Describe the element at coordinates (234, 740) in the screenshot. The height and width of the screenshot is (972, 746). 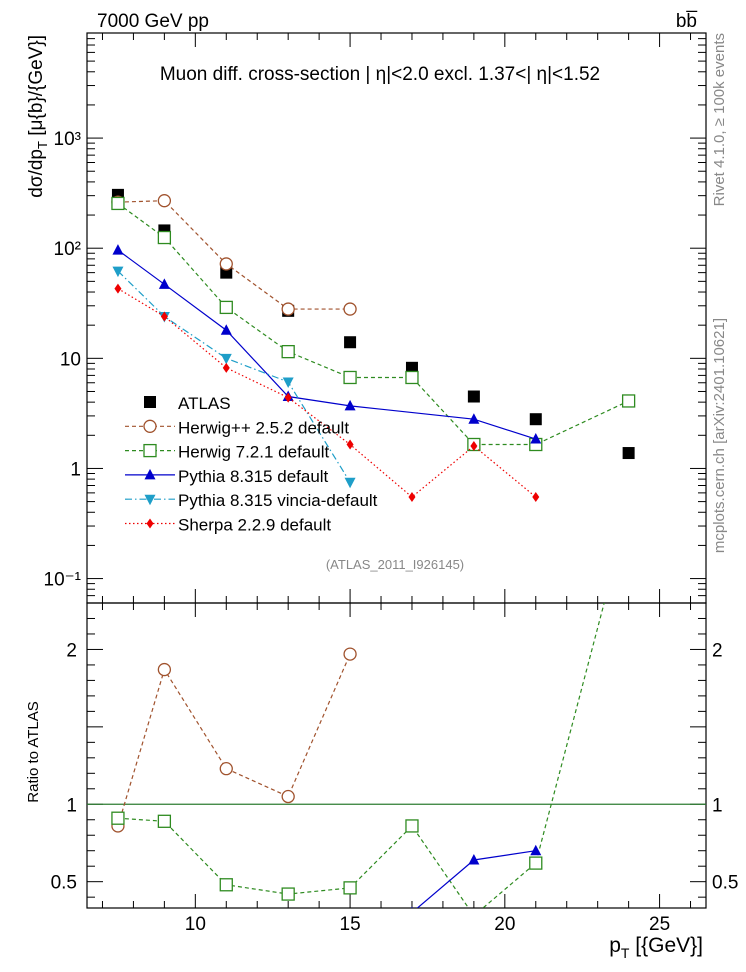
I see `ratio-line-herwig-2-5-2-default` at that location.